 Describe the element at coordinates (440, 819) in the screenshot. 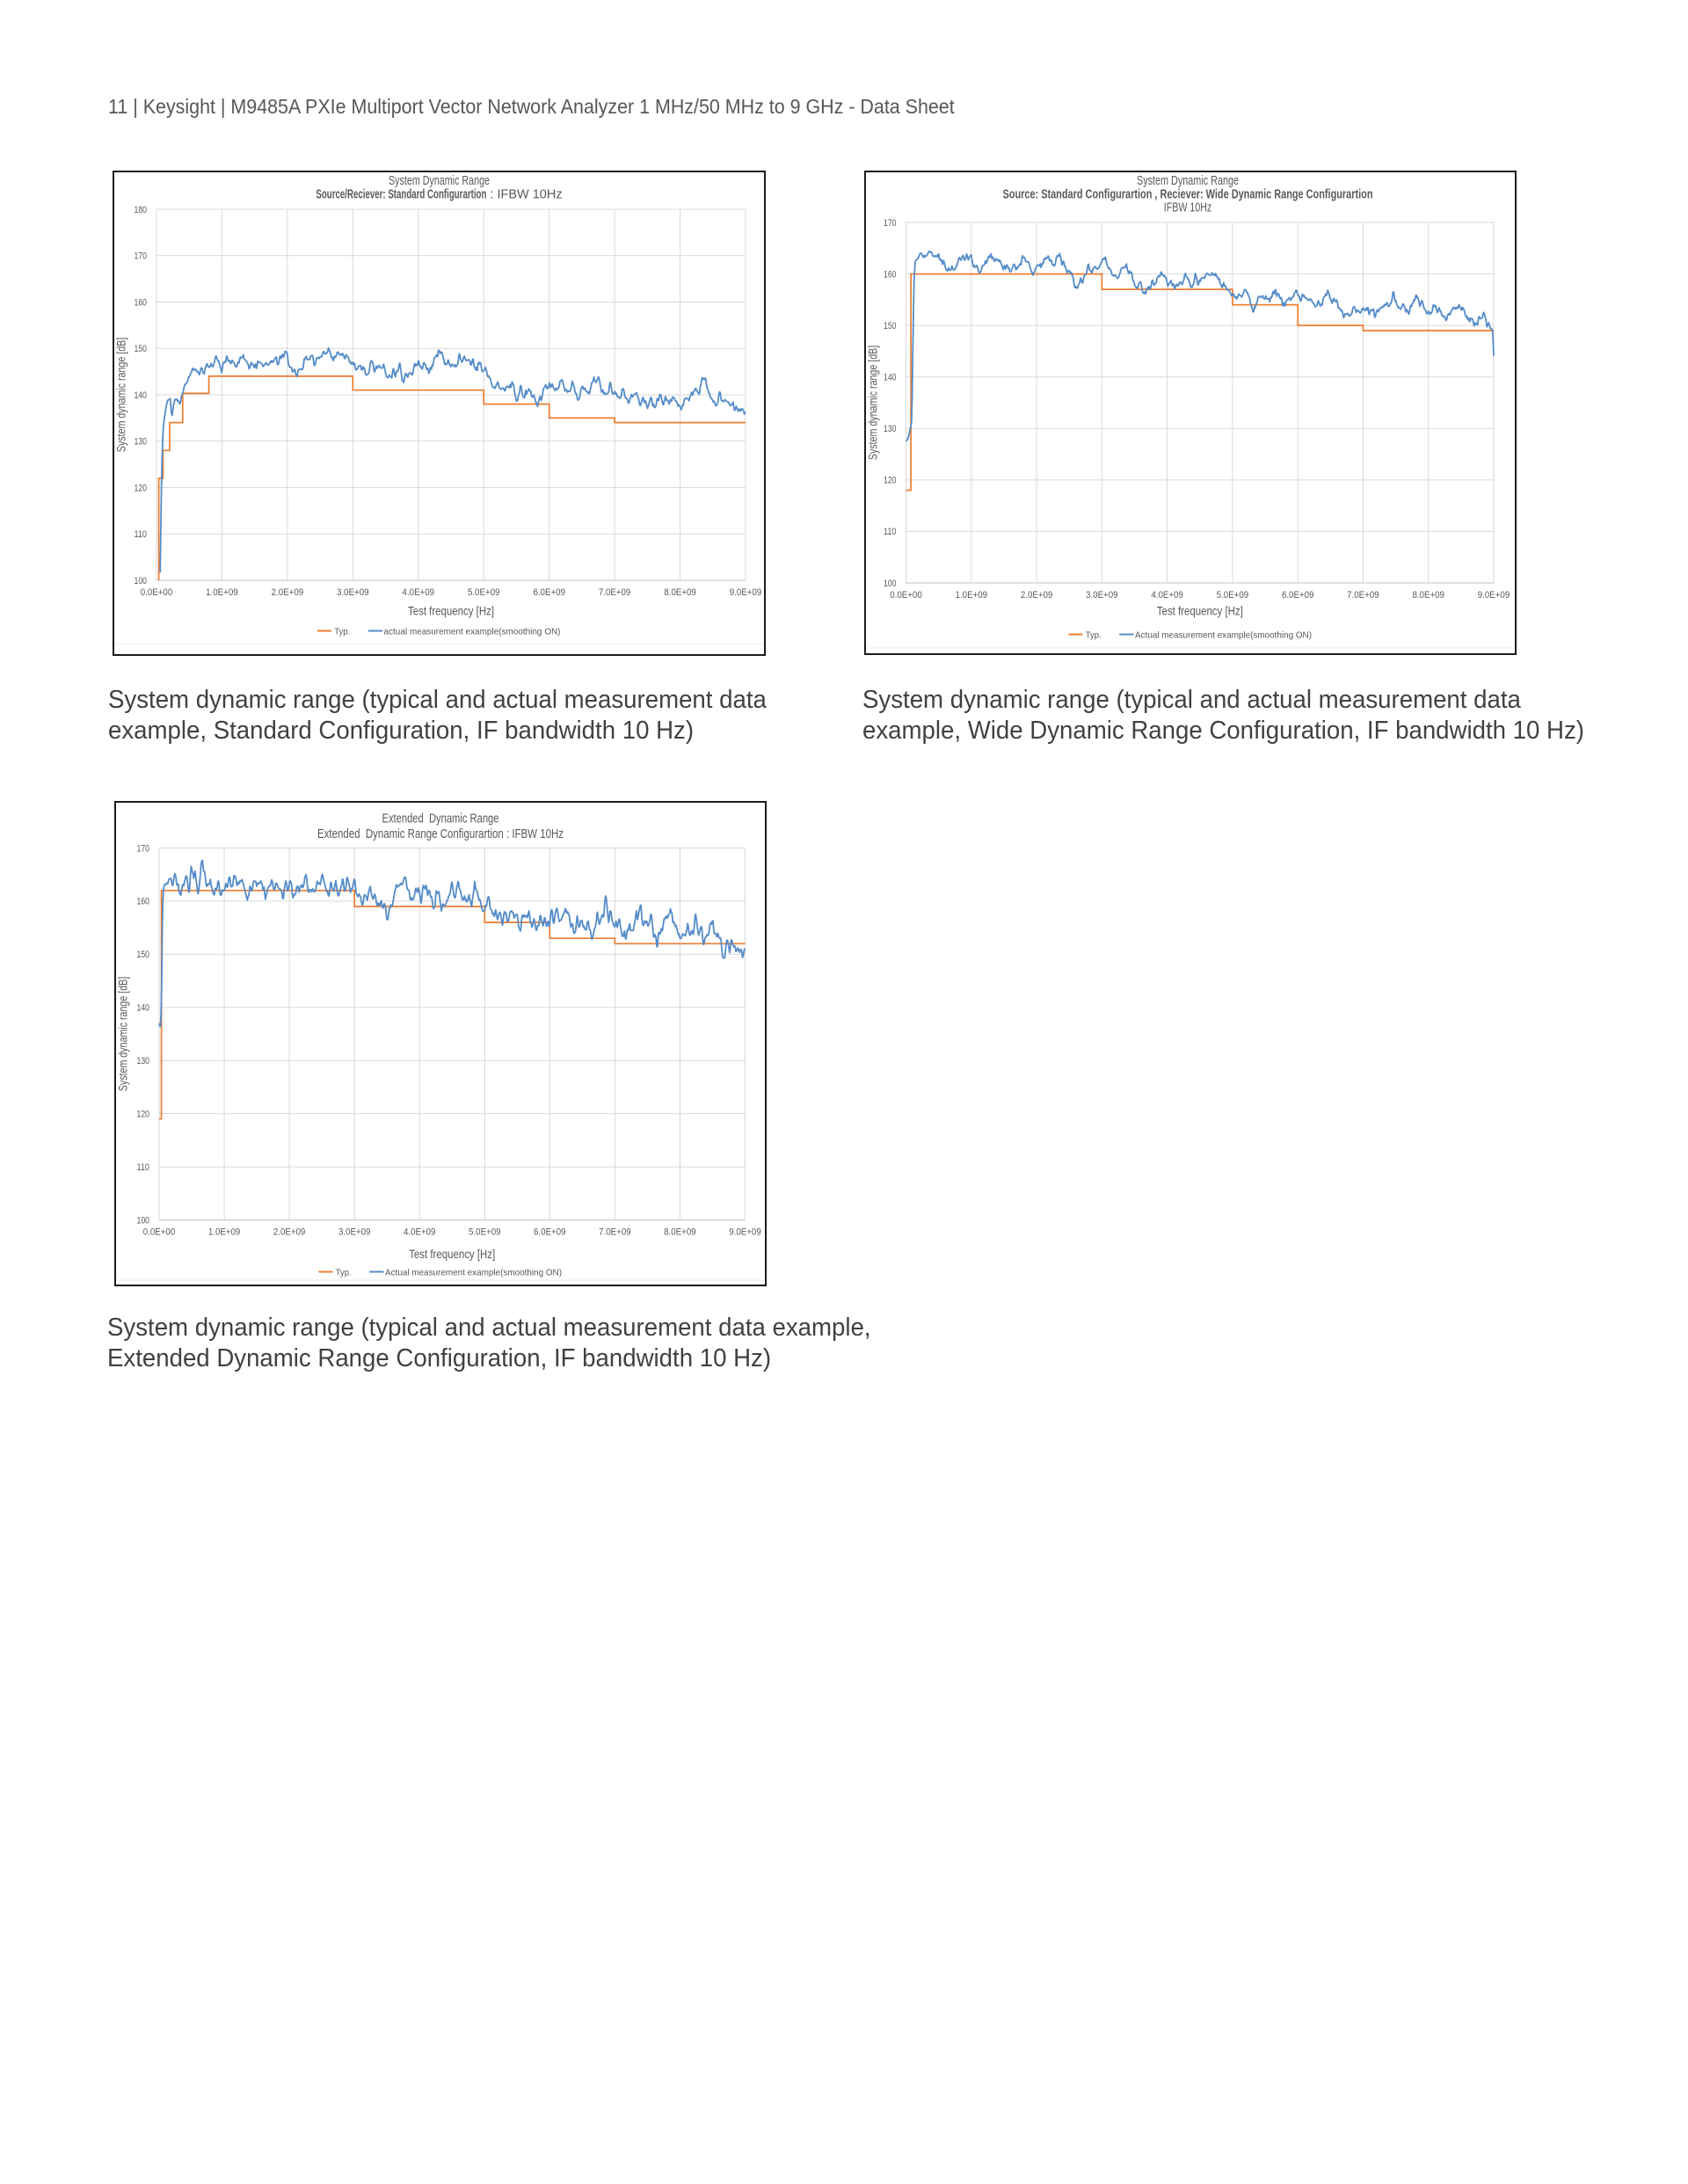

I see `svg-text: Extended Dynamic Range` at that location.